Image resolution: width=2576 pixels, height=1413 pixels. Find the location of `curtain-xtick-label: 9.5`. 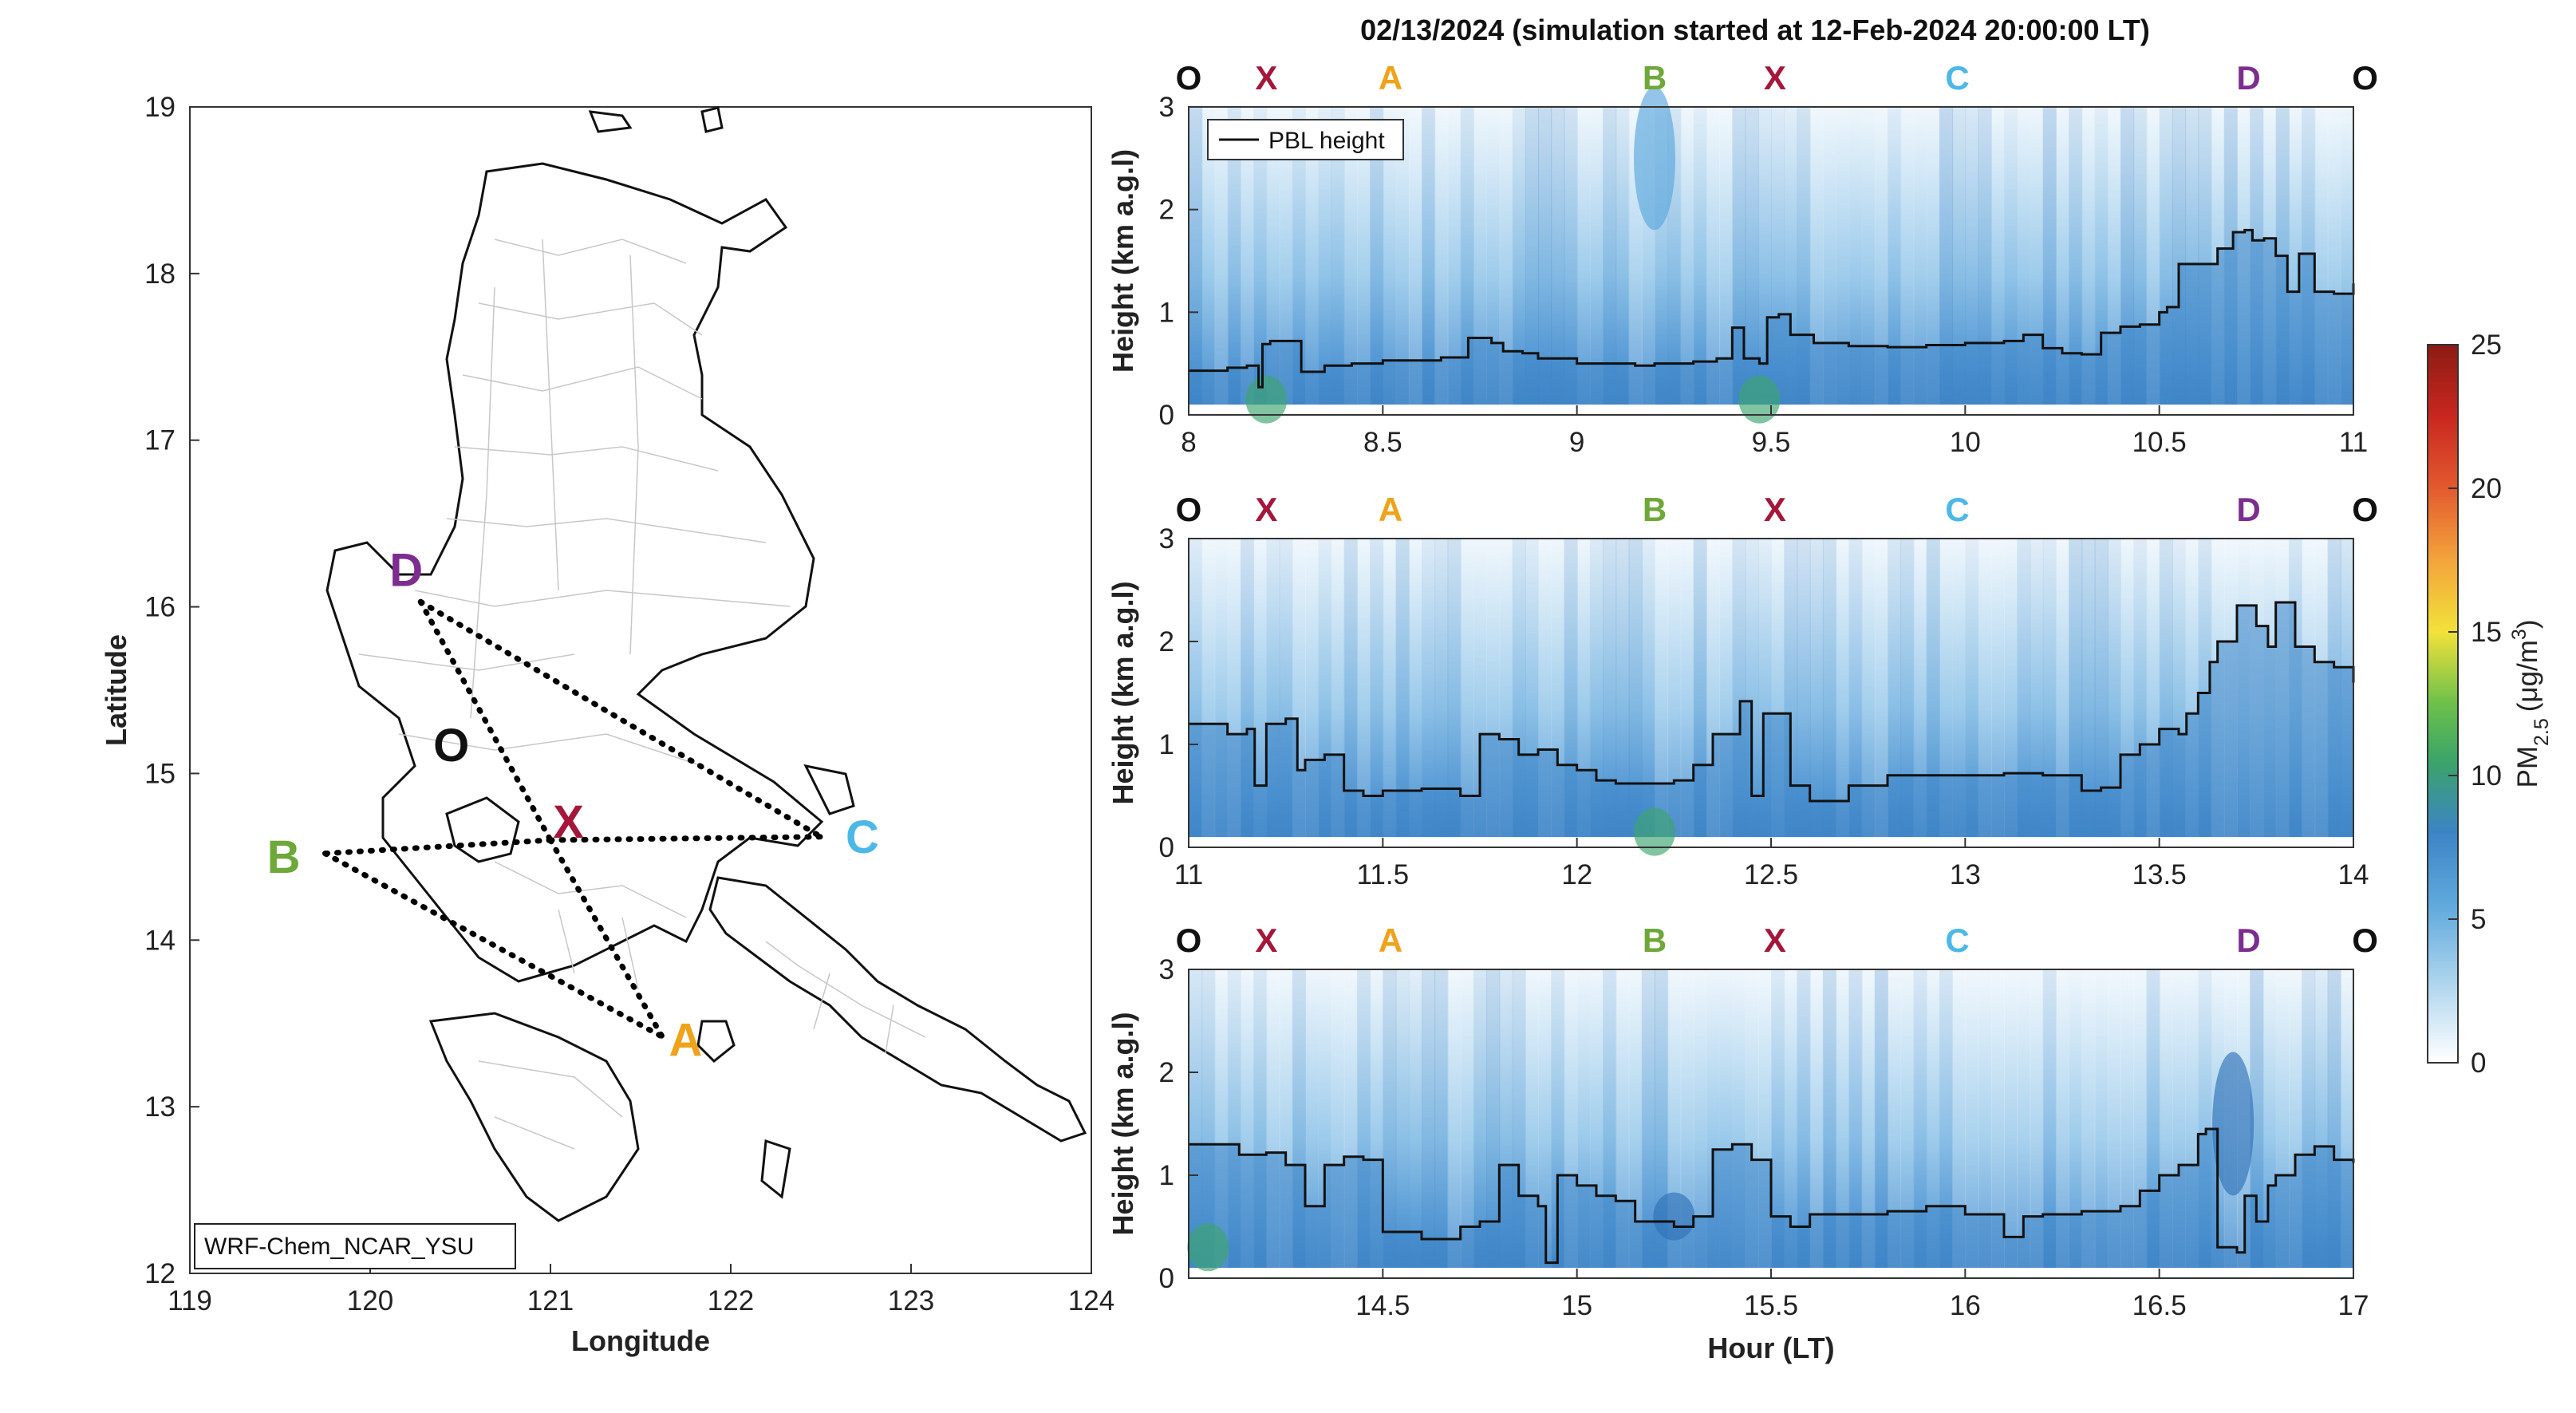

curtain-xtick-label: 9.5 is located at coordinates (1772, 442).